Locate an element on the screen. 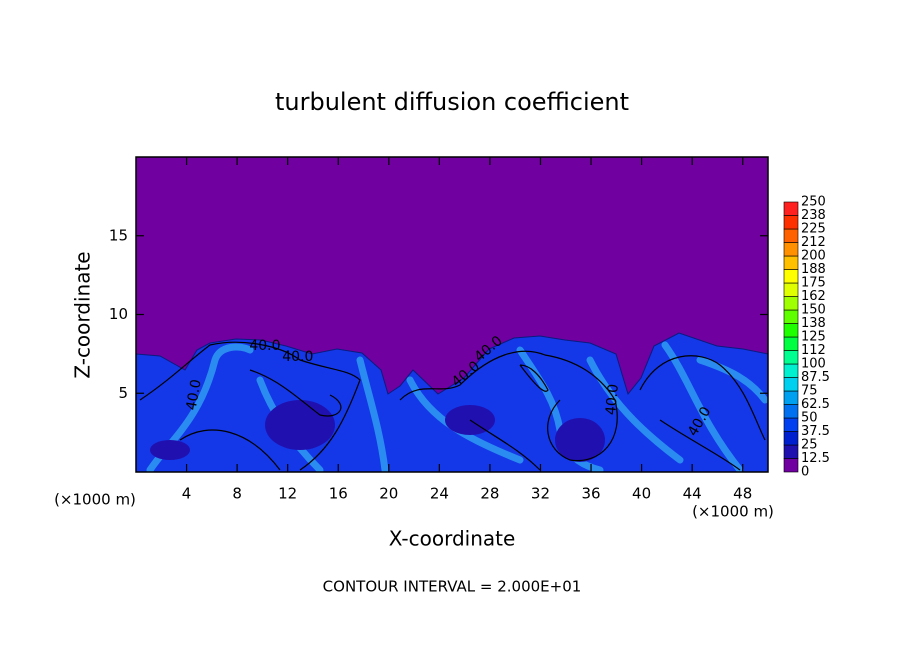 Image resolution: width=904 pixels, height=654 pixels. x-unit-right: (×1000 m) is located at coordinates (733, 512).